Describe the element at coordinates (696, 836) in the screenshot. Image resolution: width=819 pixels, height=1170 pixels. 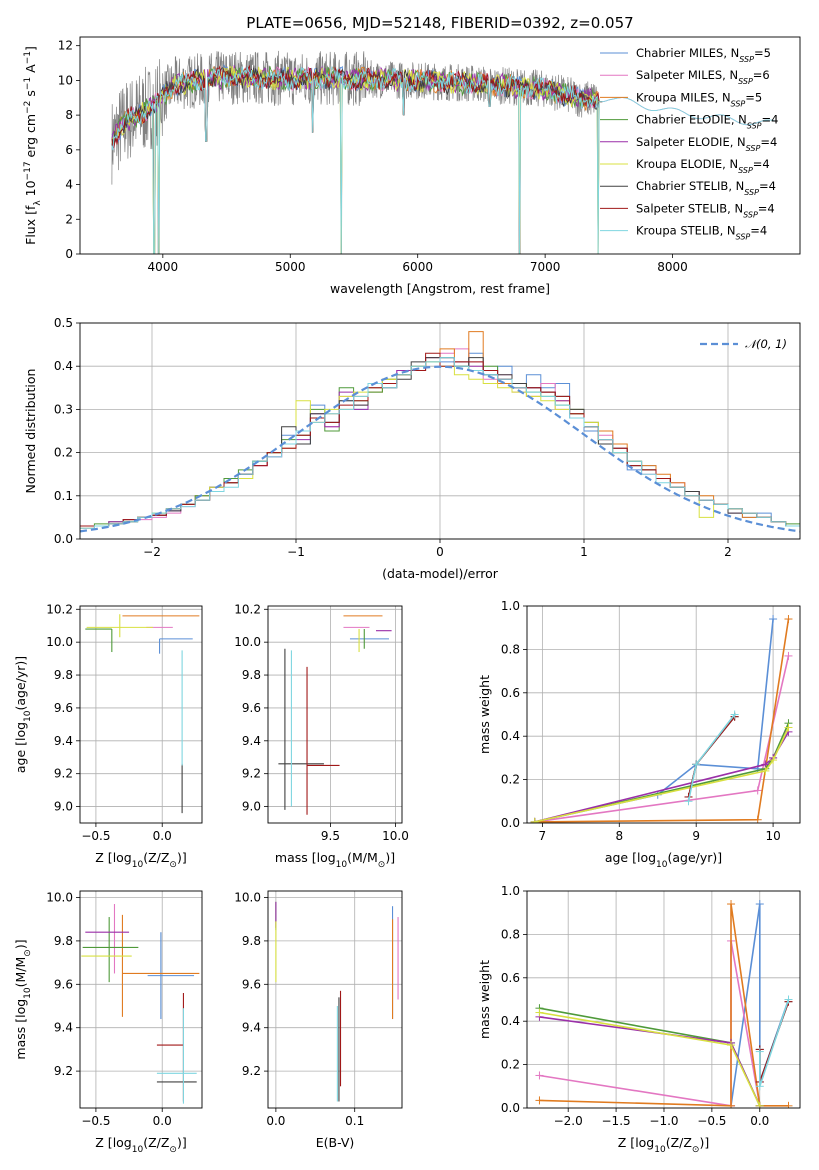
I see `x-tick-label: 9` at that location.